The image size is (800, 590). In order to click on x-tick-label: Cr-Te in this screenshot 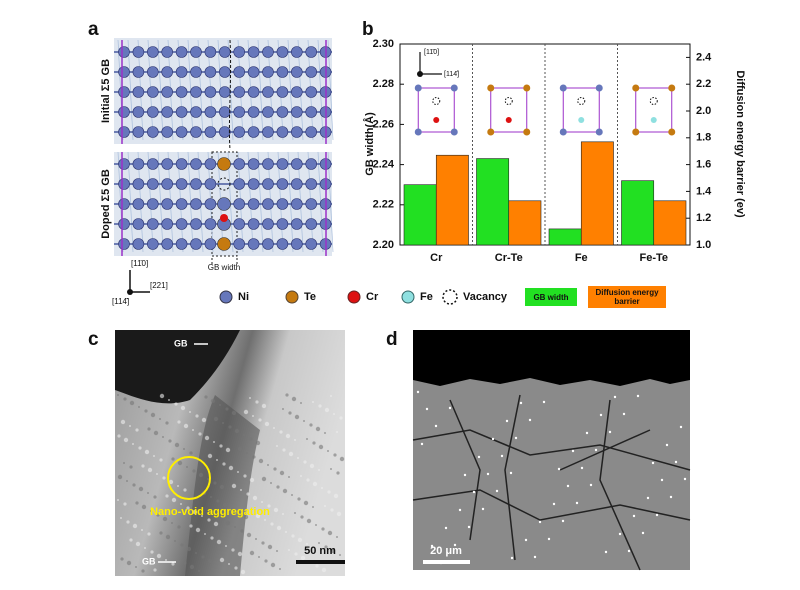, I will do `click(509, 258)`.